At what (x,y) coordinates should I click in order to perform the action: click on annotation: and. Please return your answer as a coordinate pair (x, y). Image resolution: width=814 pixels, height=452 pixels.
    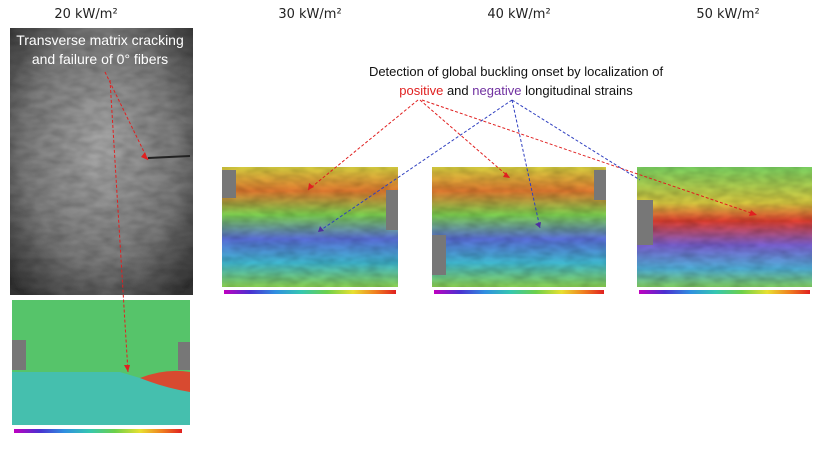
    Looking at the image, I should click on (458, 90).